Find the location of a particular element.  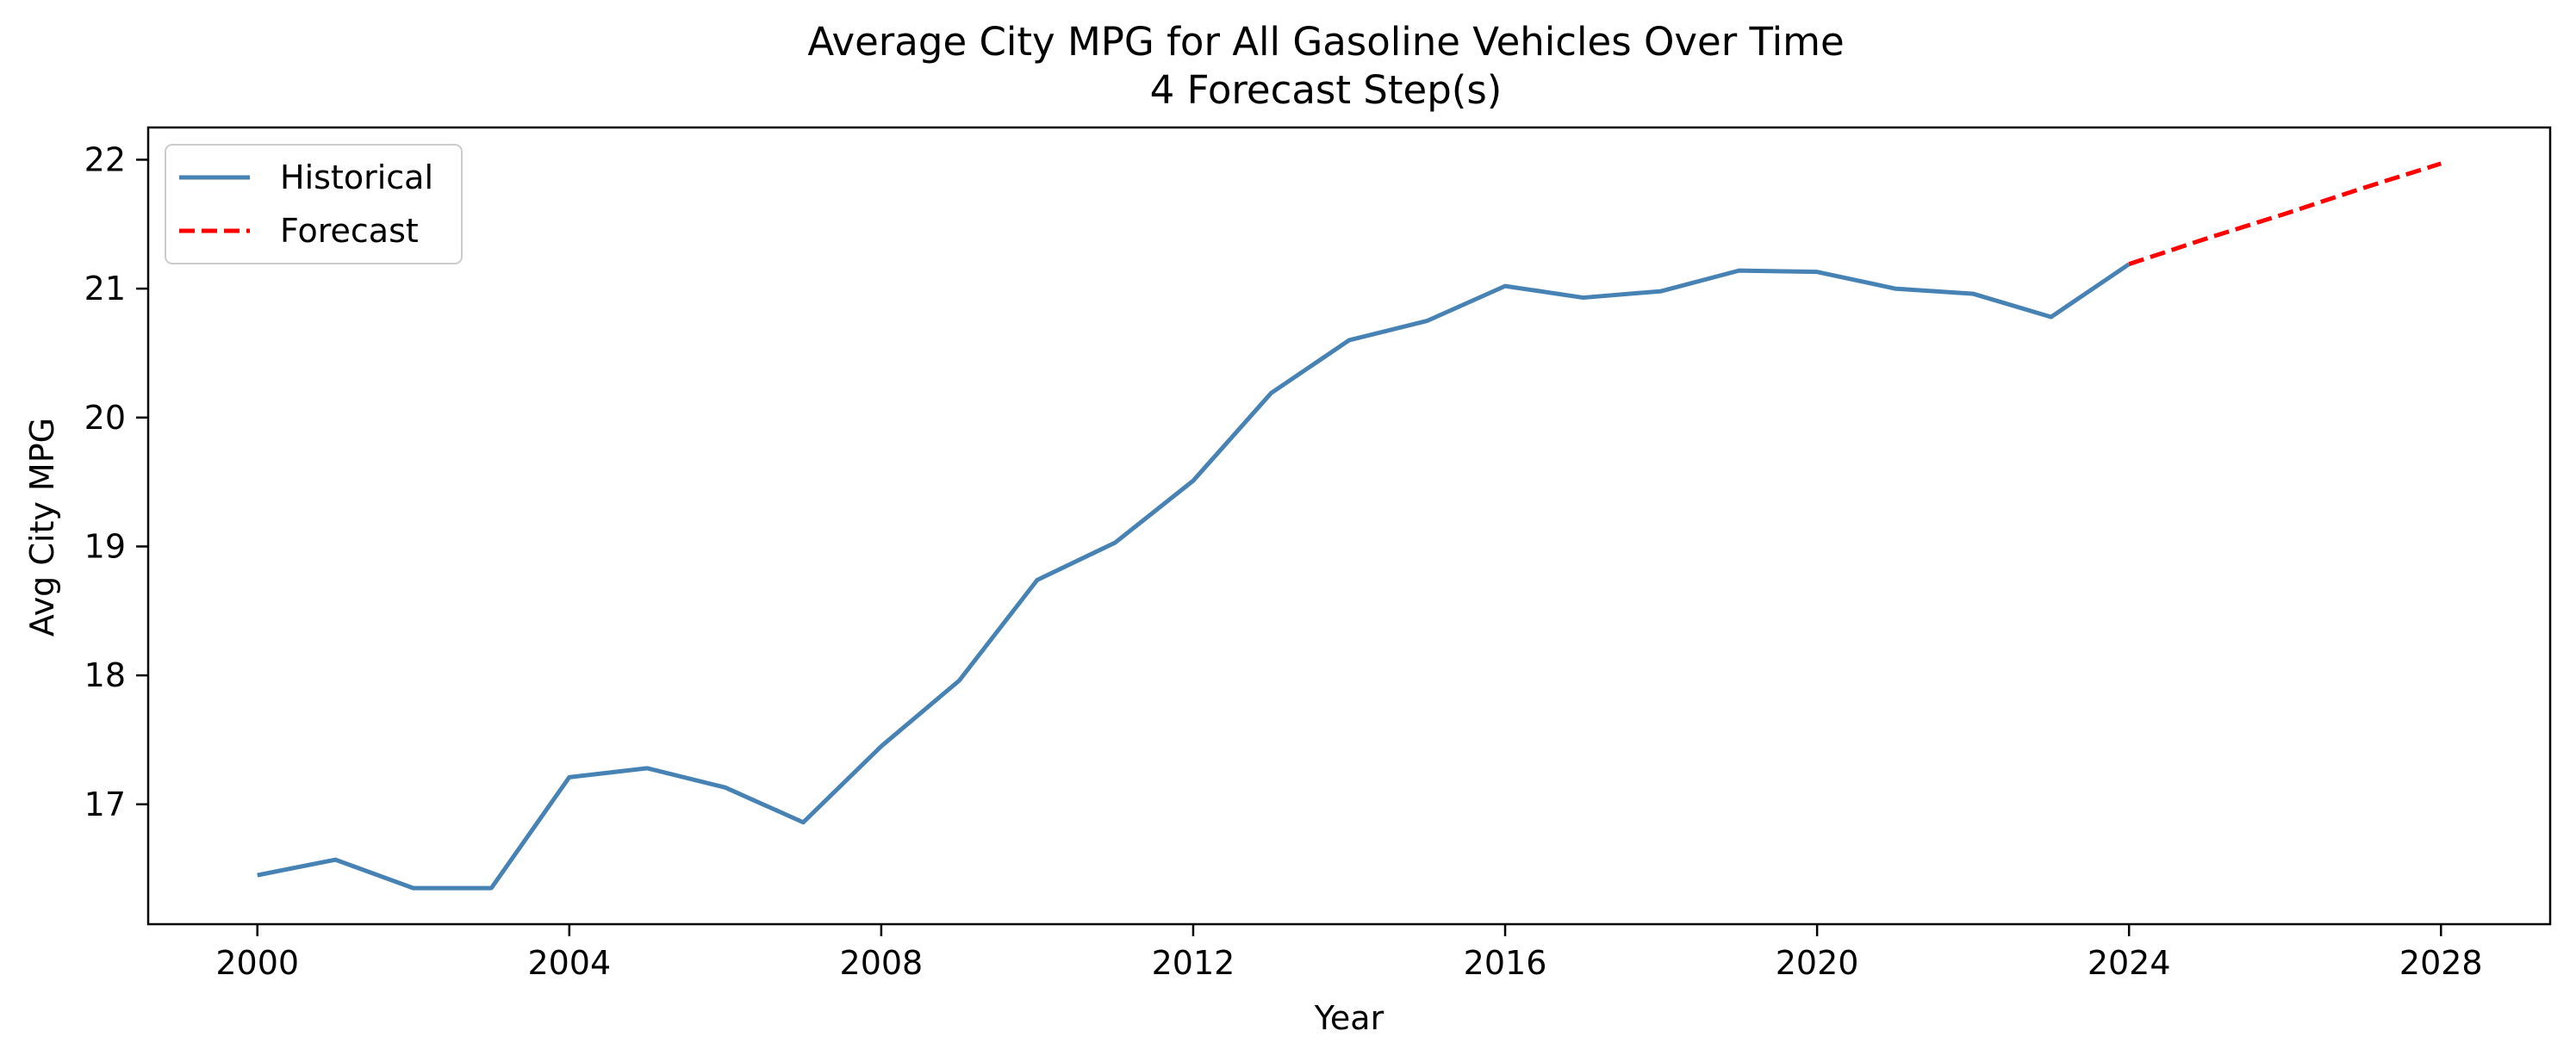

x-tick-label: 2024 is located at coordinates (2130, 963).